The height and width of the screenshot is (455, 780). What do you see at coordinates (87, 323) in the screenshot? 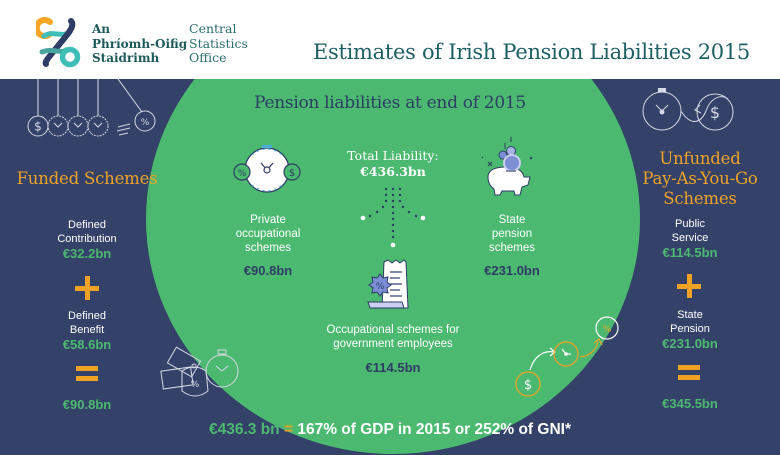
I see `defined-benefit-label: Defined Benefit` at bounding box center [87, 323].